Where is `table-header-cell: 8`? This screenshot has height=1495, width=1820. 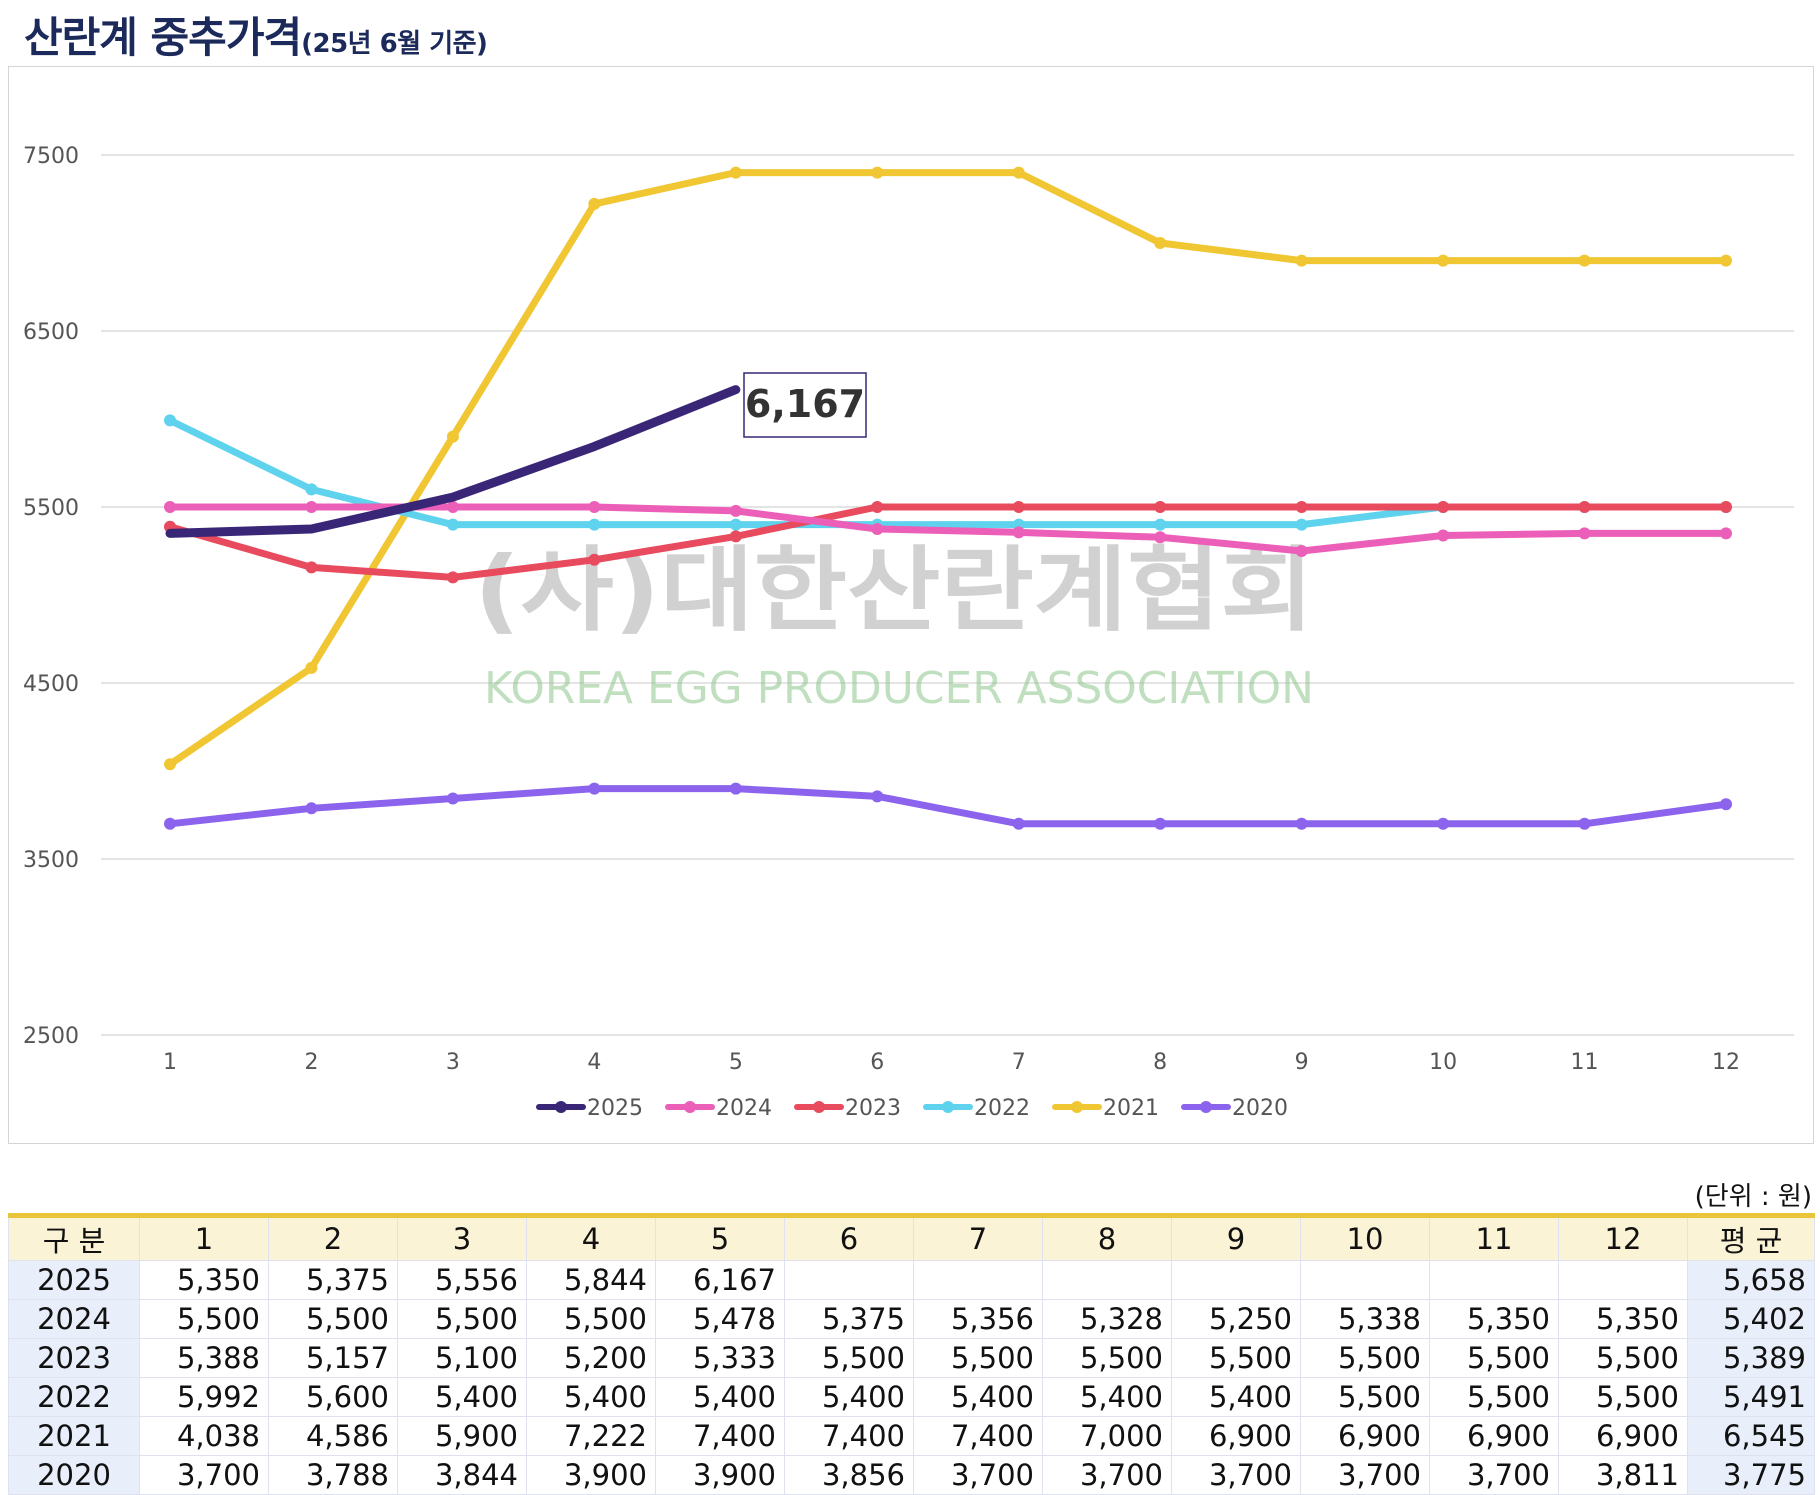
table-header-cell: 8 is located at coordinates (1107, 1238).